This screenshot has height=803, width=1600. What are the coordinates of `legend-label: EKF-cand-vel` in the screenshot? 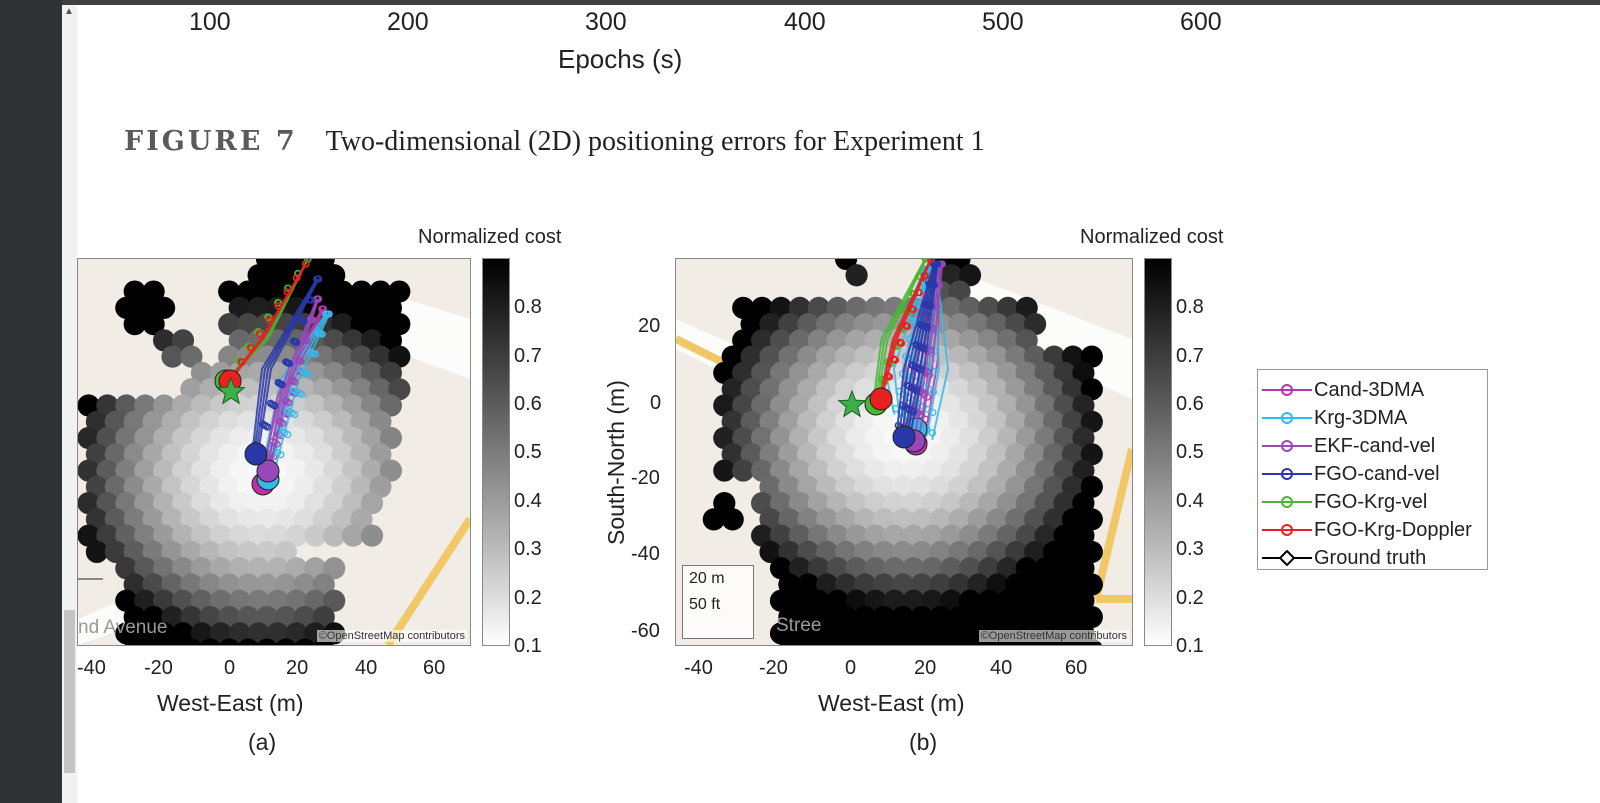 It's located at (1374, 446).